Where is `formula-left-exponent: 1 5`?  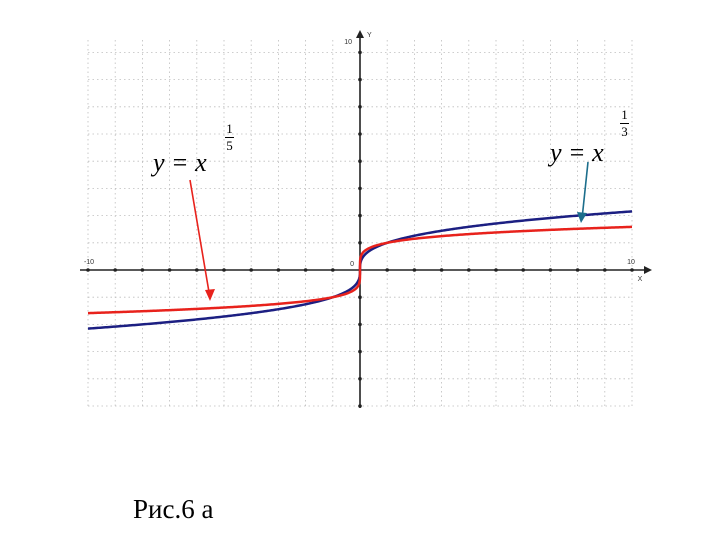
formula-left-exponent: 1 5 is located at coordinates (229, 137).